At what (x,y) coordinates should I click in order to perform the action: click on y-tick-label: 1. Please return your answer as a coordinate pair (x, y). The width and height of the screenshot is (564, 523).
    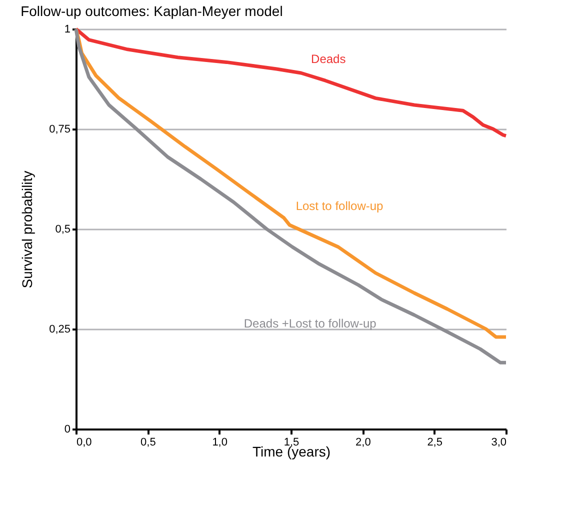
    Looking at the image, I should click on (67, 30).